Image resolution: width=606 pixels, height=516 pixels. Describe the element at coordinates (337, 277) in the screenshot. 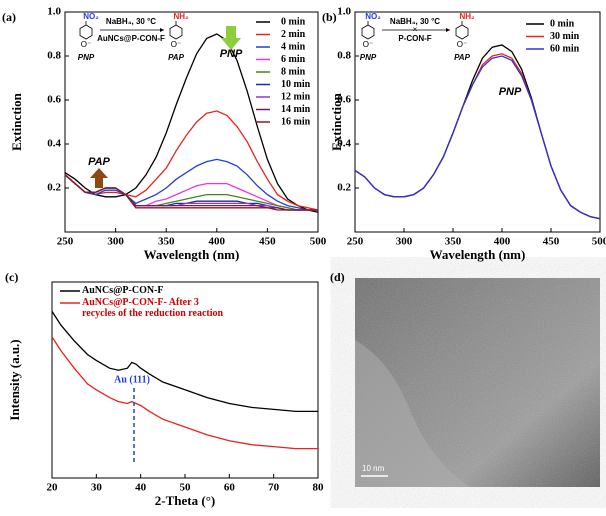

I see `panel-label: (d)` at that location.